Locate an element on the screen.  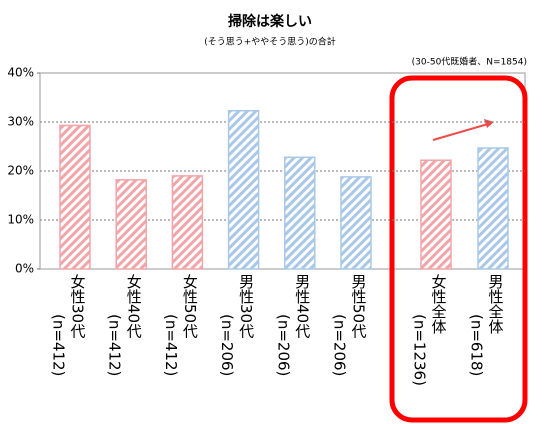
y-tick-label: 40% is located at coordinates (20, 73).